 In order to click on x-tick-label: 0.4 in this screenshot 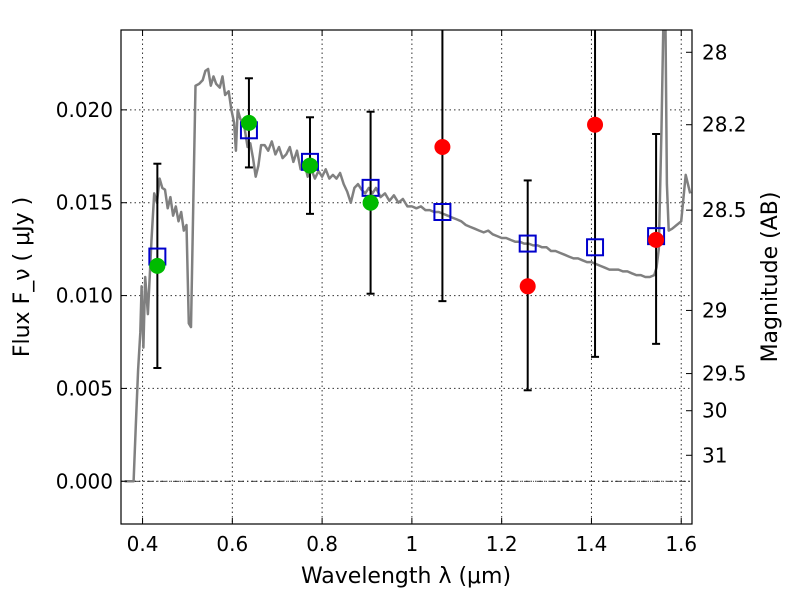, I will do `click(143, 544)`.